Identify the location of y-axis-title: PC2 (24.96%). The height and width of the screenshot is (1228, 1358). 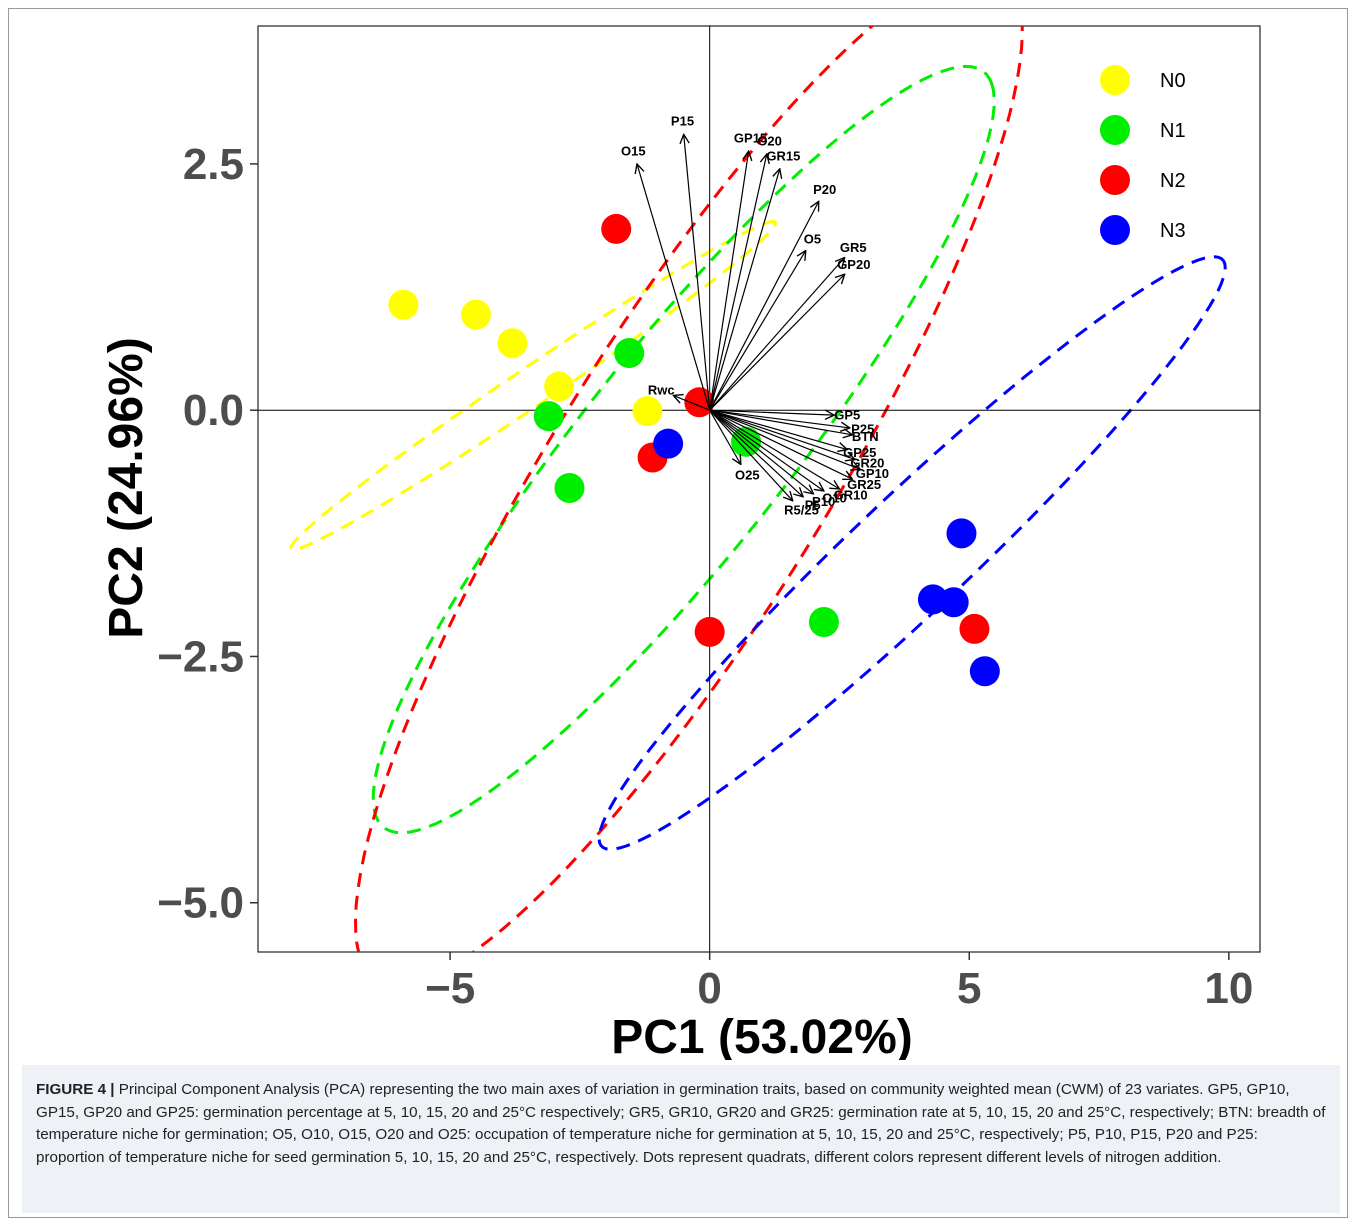
(126, 487).